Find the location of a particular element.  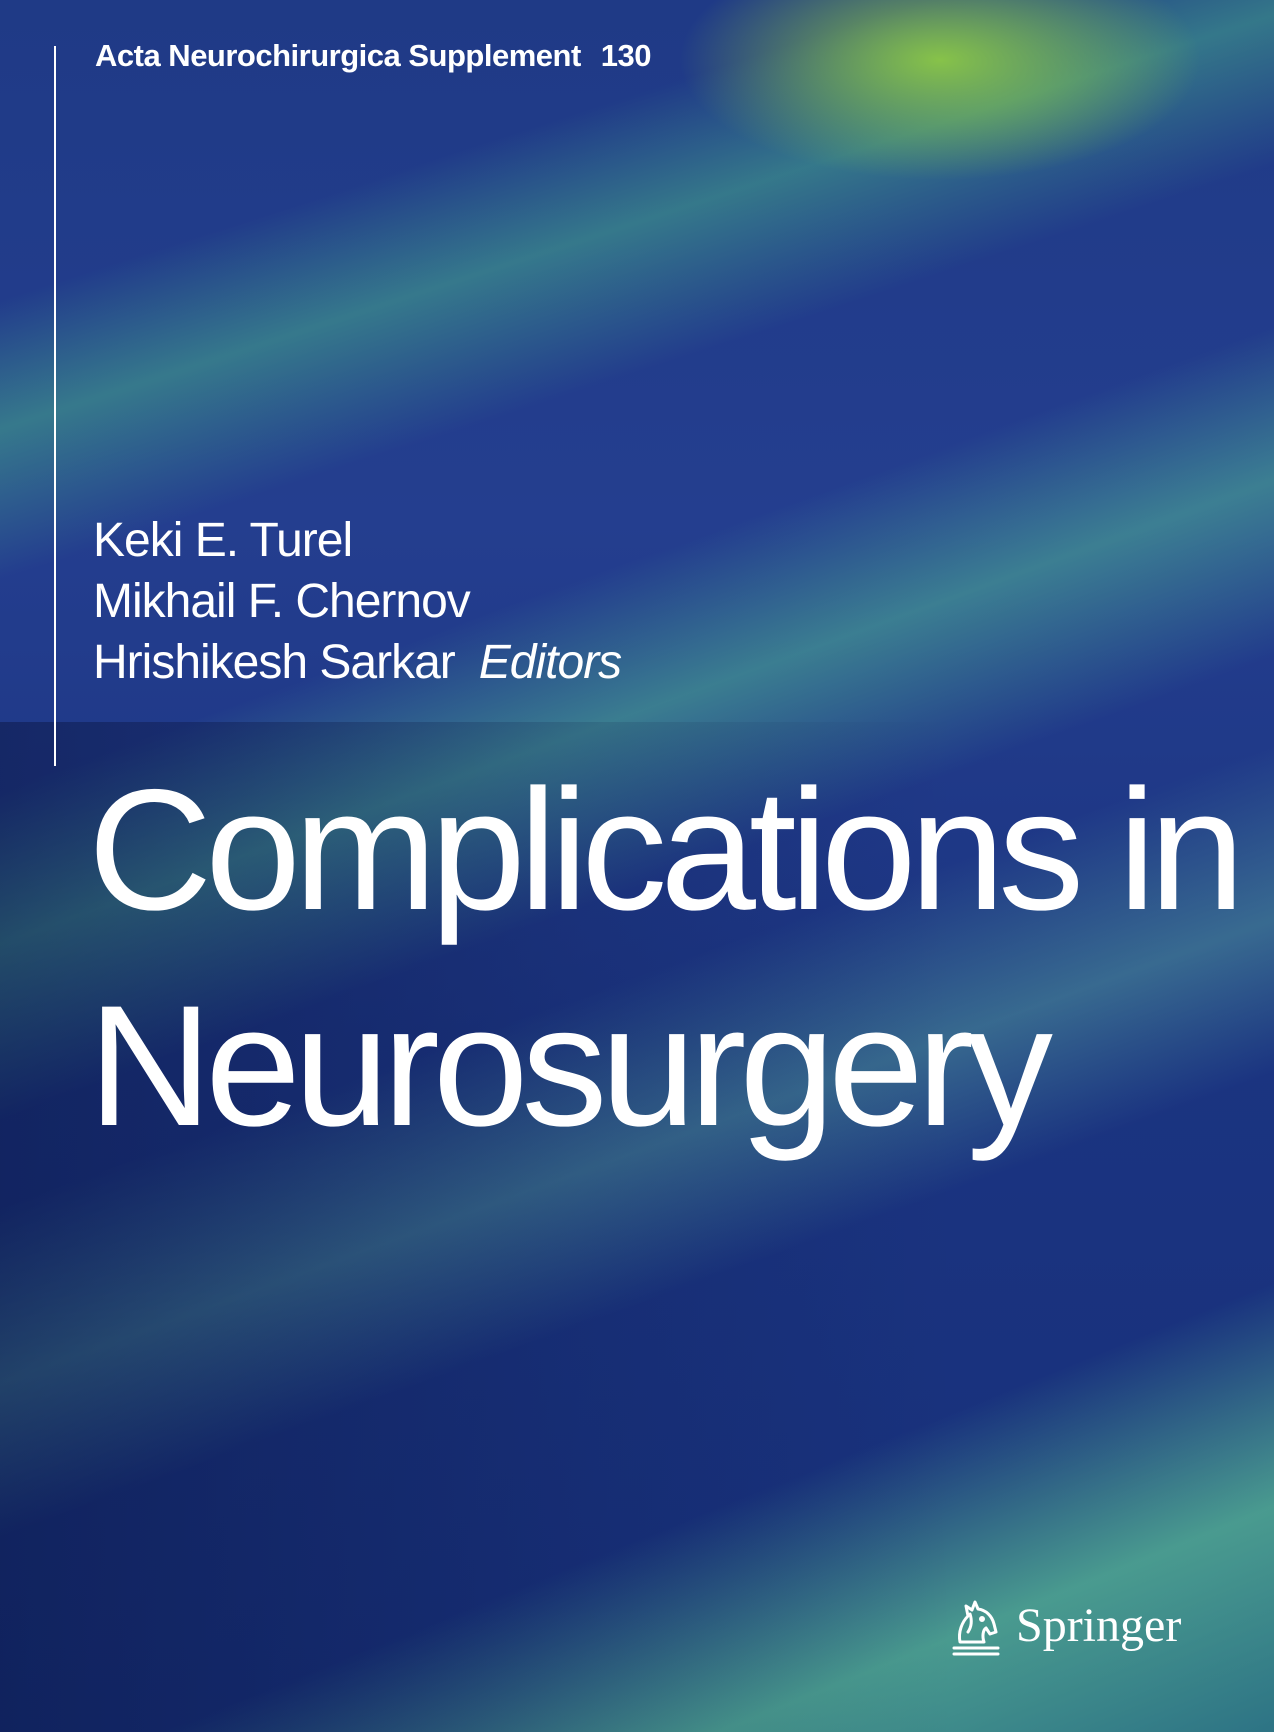

series-name: Acta Neurochirurgica Supplement is located at coordinates (338, 55).